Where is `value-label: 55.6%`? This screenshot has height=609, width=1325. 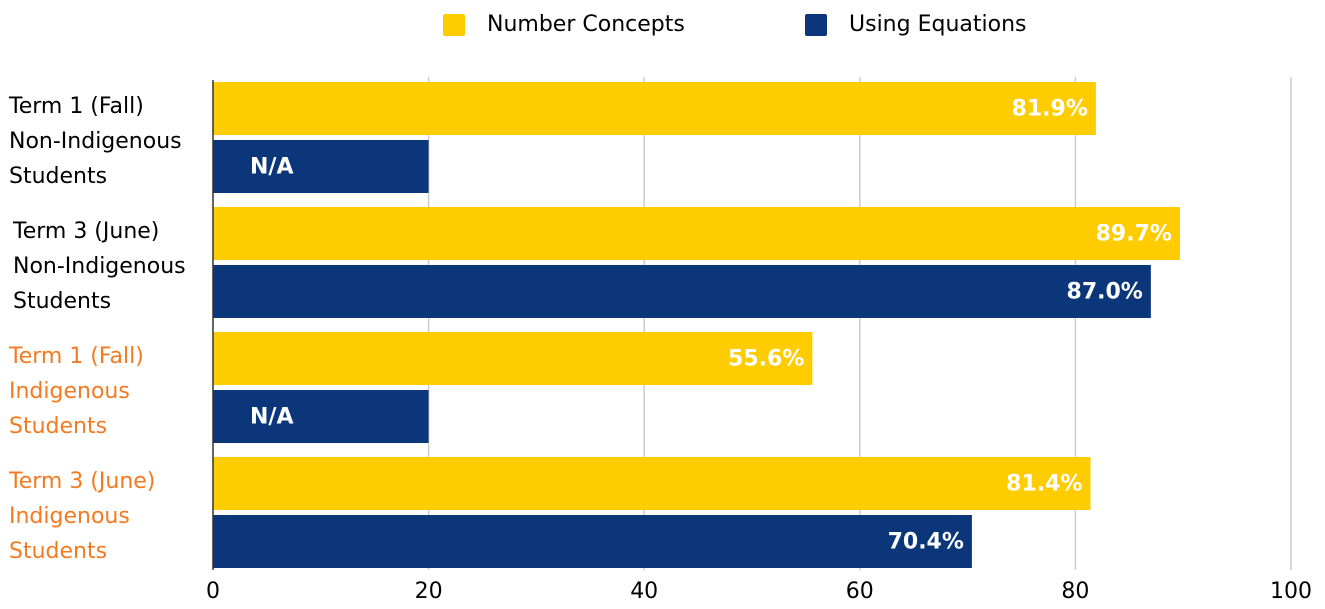 value-label: 55.6% is located at coordinates (766, 359).